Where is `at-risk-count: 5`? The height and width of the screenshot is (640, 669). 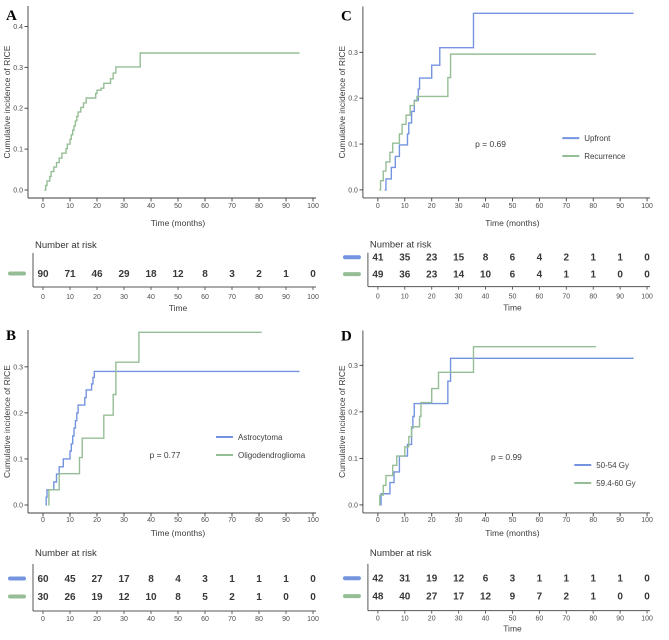 at-risk-count: 5 is located at coordinates (205, 597).